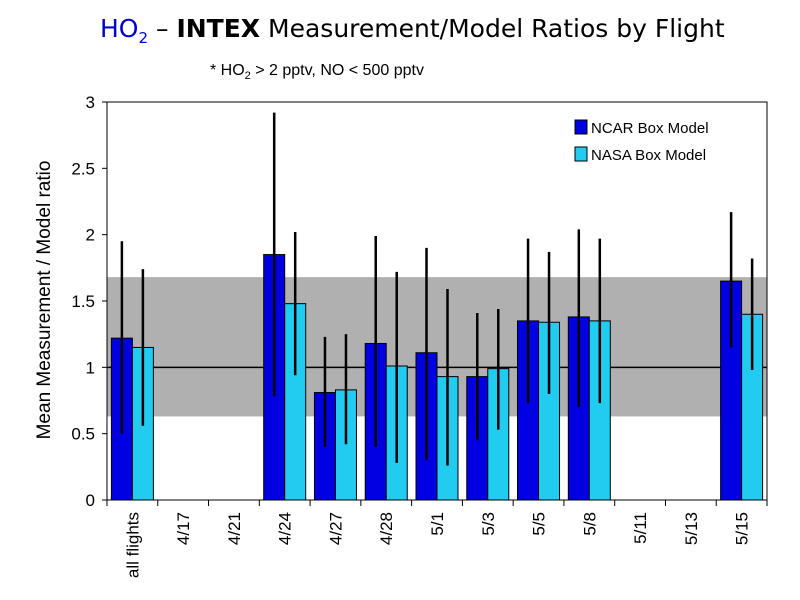 This screenshot has height=600, width=800. I want to click on x-tick-label: 5/8, so click(589, 524).